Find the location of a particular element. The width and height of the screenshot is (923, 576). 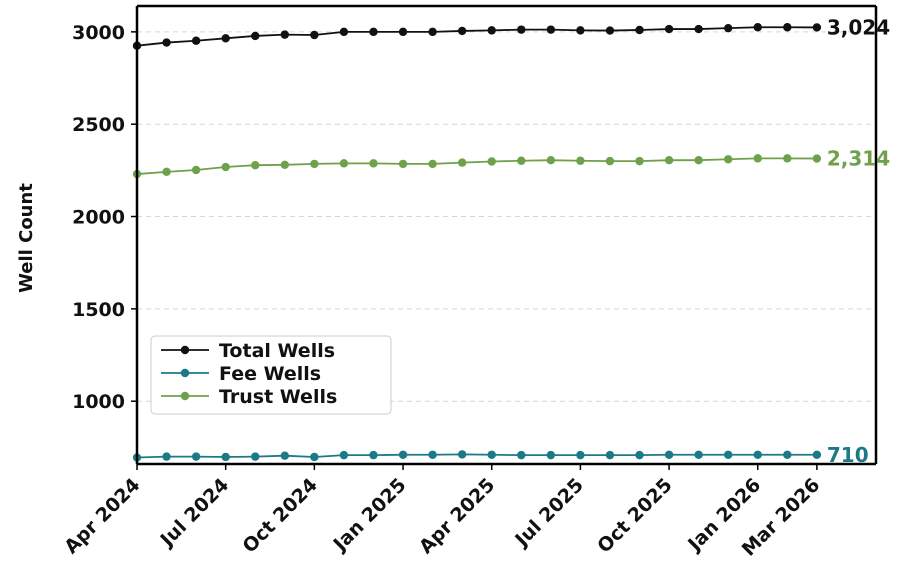

end-value-label: 710 is located at coordinates (848, 455).